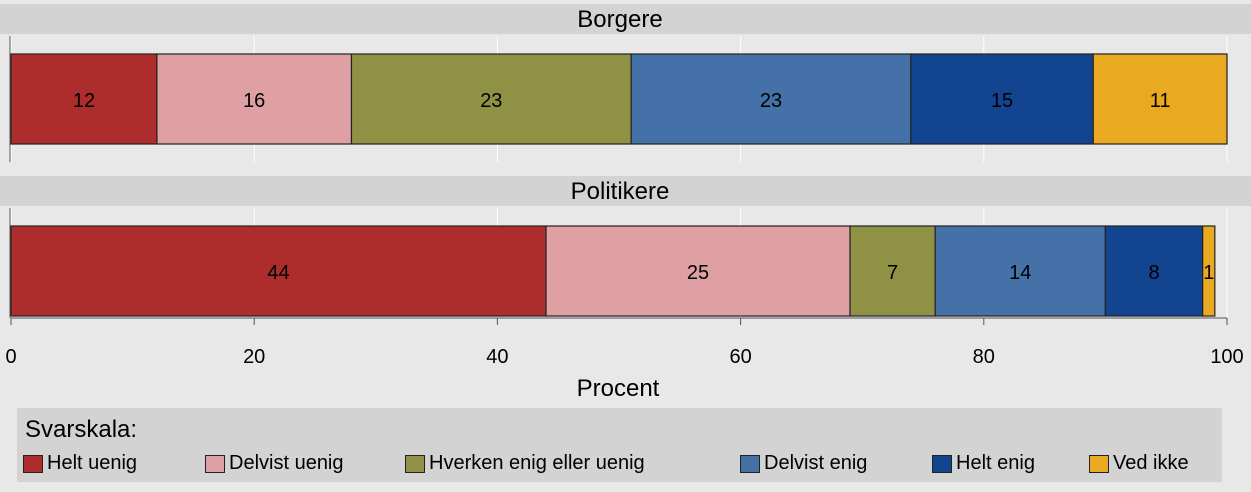 The image size is (1251, 492). I want to click on legend-item: Delvist uenig, so click(274, 463).